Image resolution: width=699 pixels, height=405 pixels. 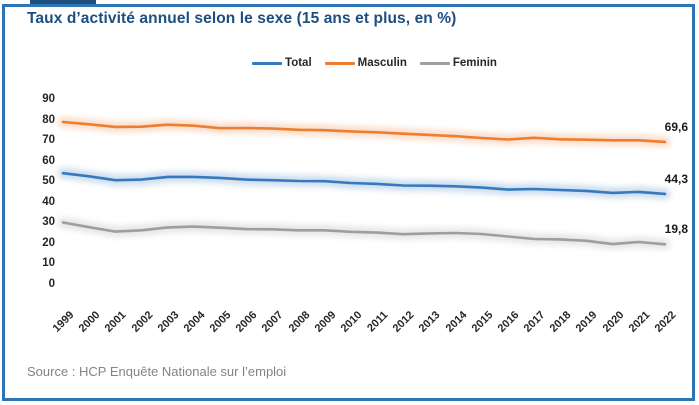 I want to click on legend-swatch-feminin, so click(x=434, y=63).